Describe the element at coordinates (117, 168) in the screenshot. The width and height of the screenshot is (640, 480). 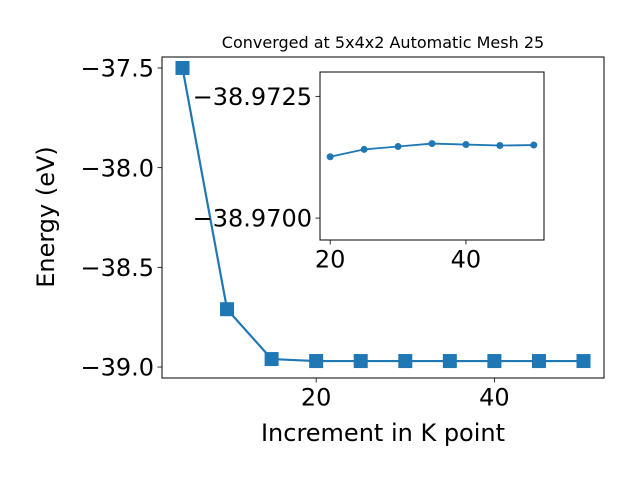
I see `main-y-tick-label: −38.0` at that location.